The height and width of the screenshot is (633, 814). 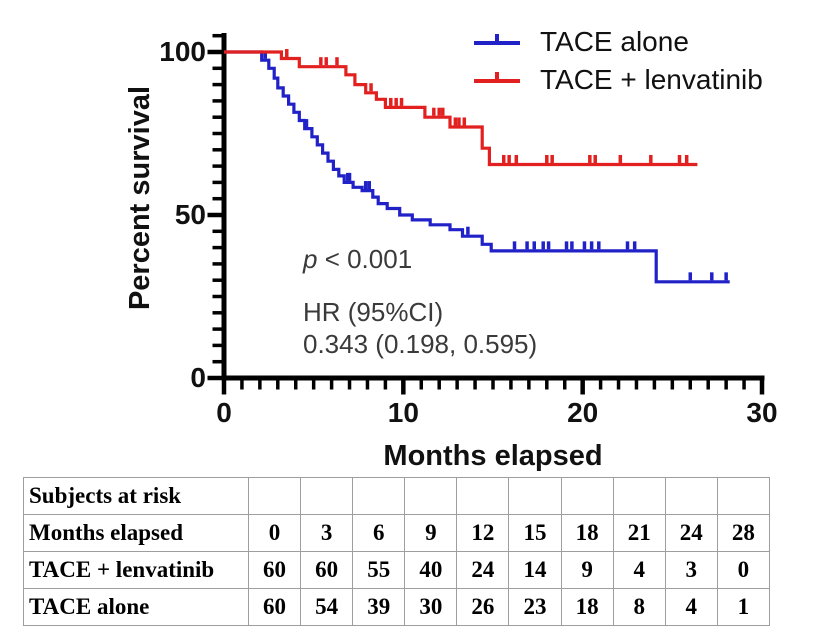 What do you see at coordinates (483, 570) in the screenshot?
I see `risk-table-lenvatinib-row-cell: 24` at bounding box center [483, 570].